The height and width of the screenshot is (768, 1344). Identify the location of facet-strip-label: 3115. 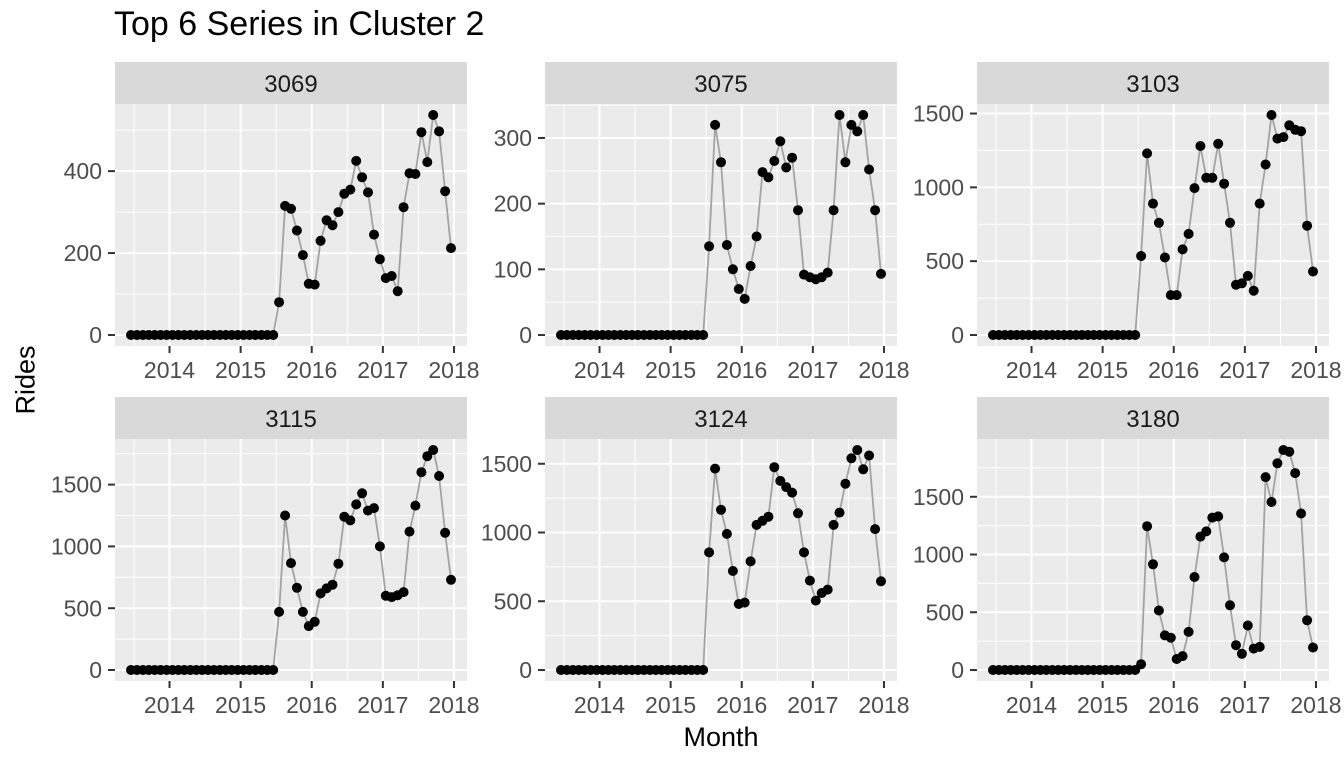
(291, 419).